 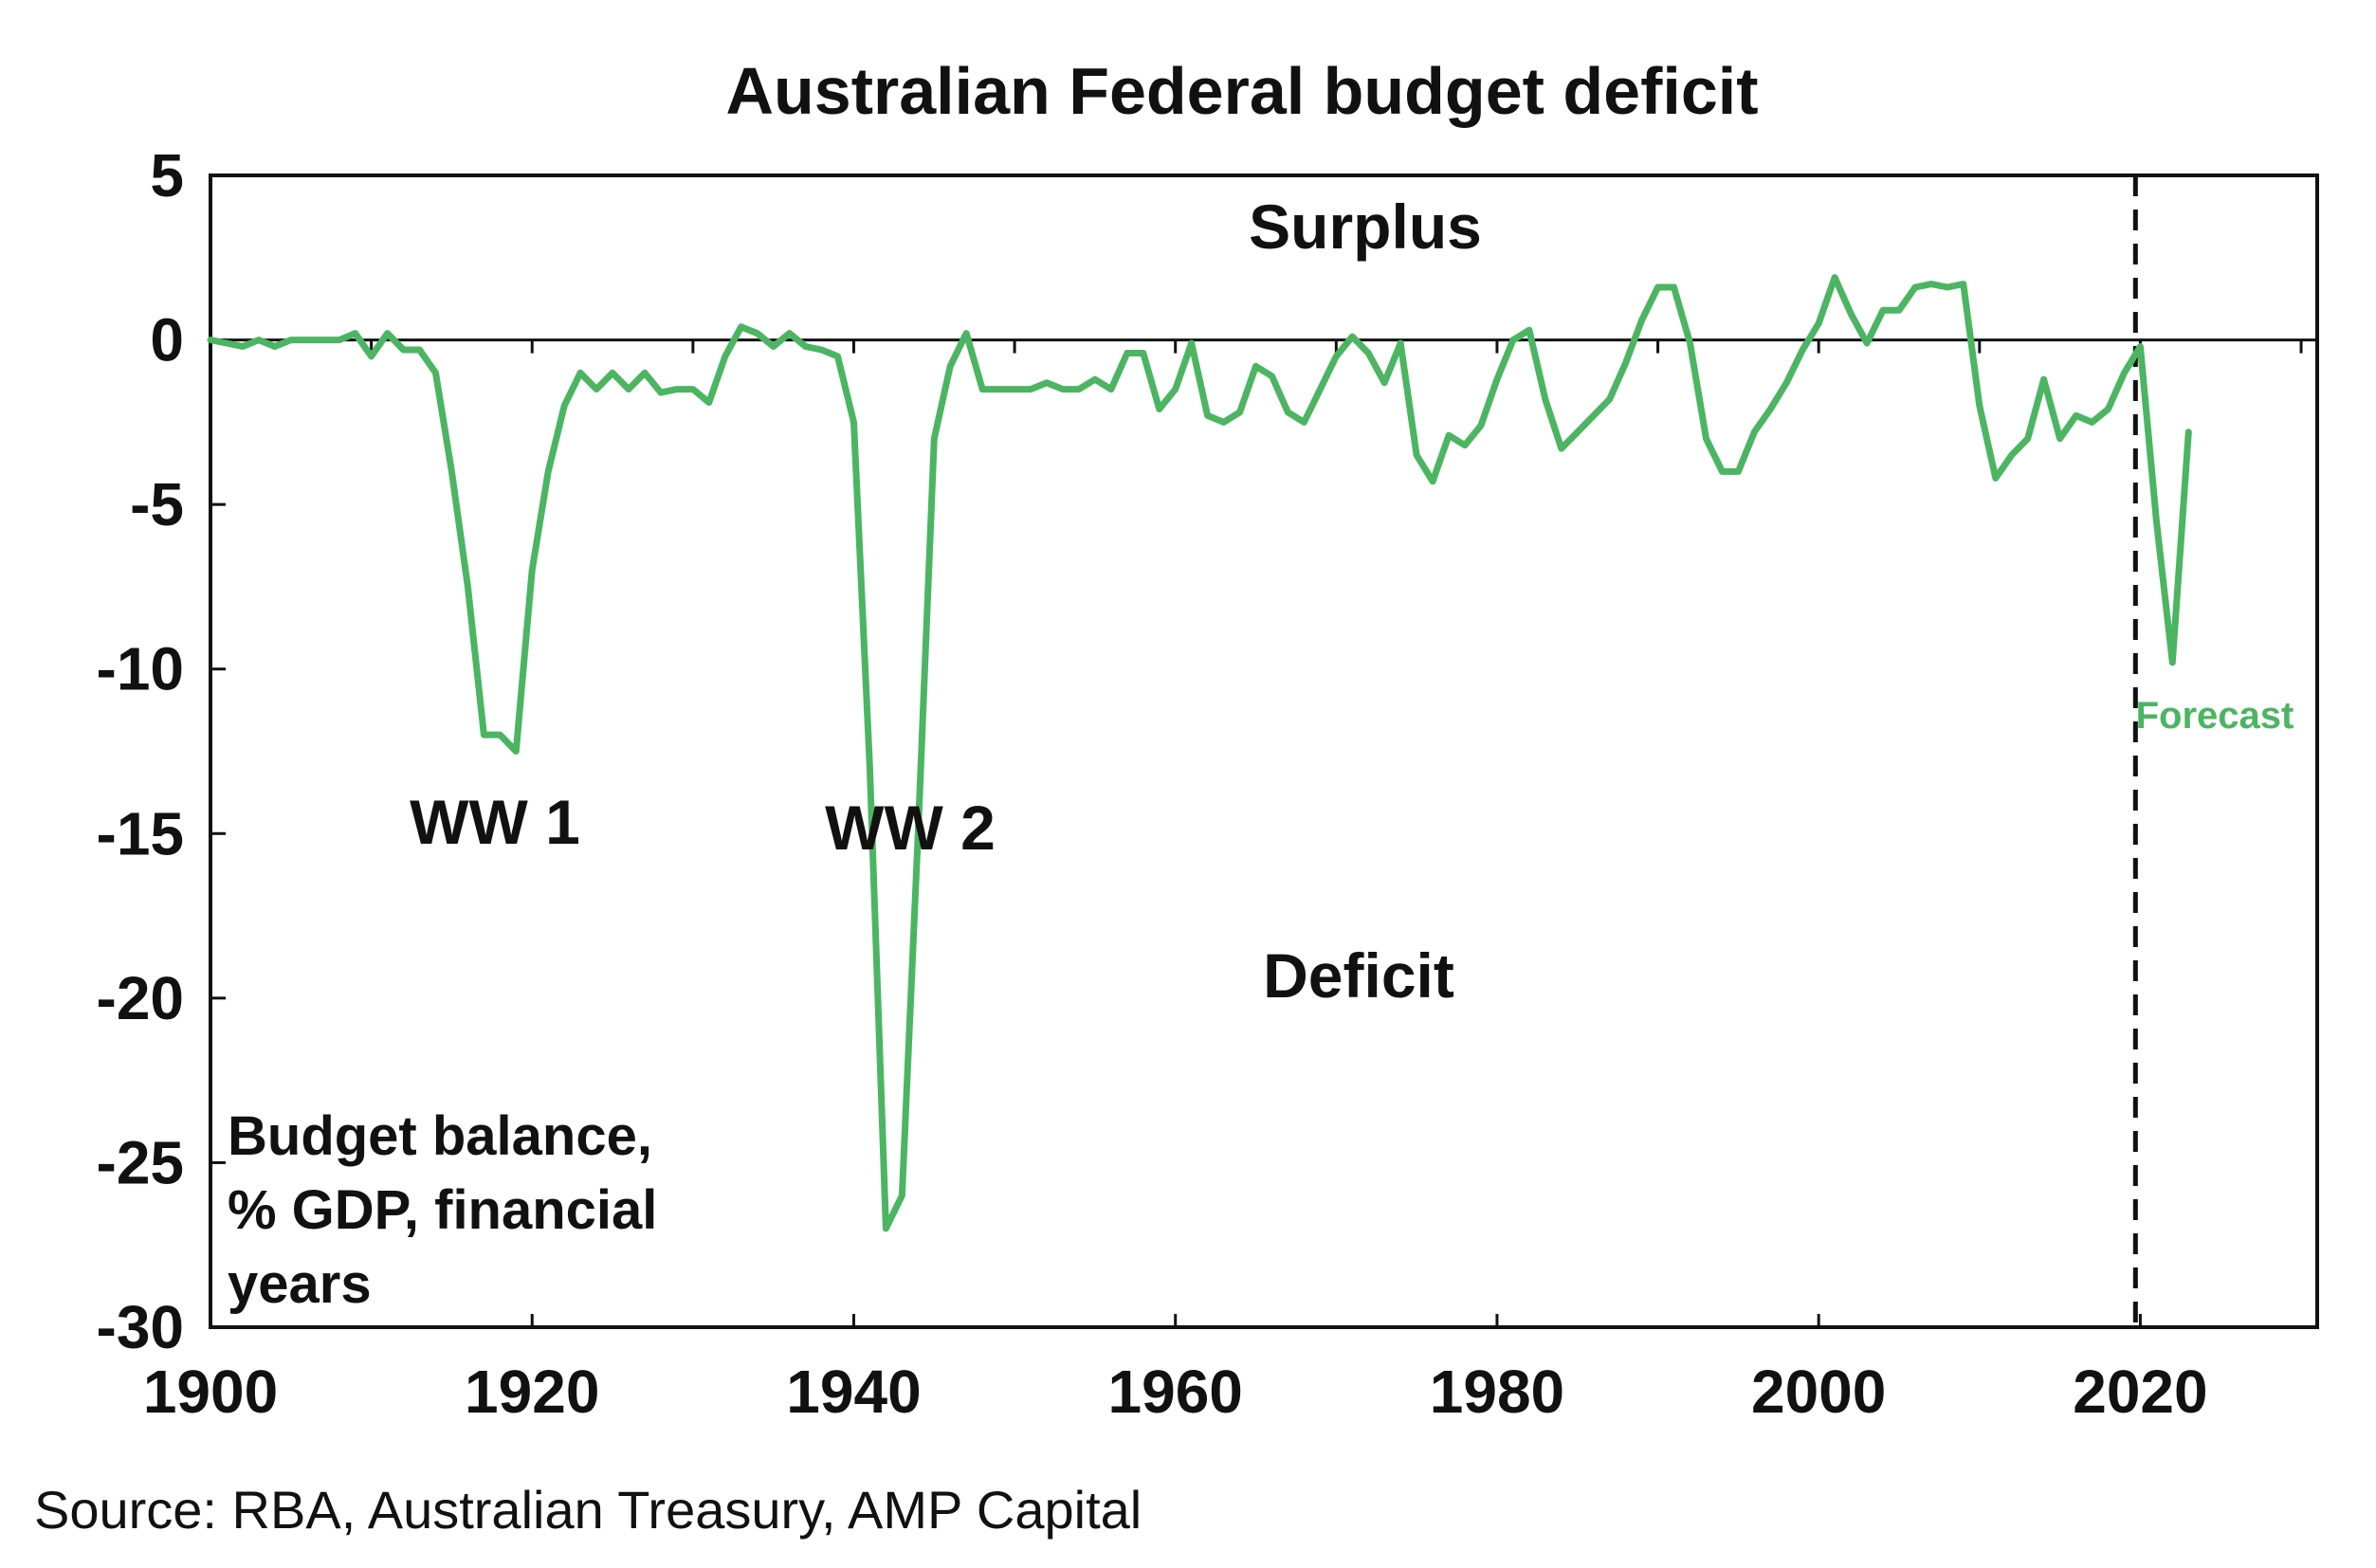 What do you see at coordinates (300, 1284) in the screenshot?
I see `y-axis-label-line-3: years` at bounding box center [300, 1284].